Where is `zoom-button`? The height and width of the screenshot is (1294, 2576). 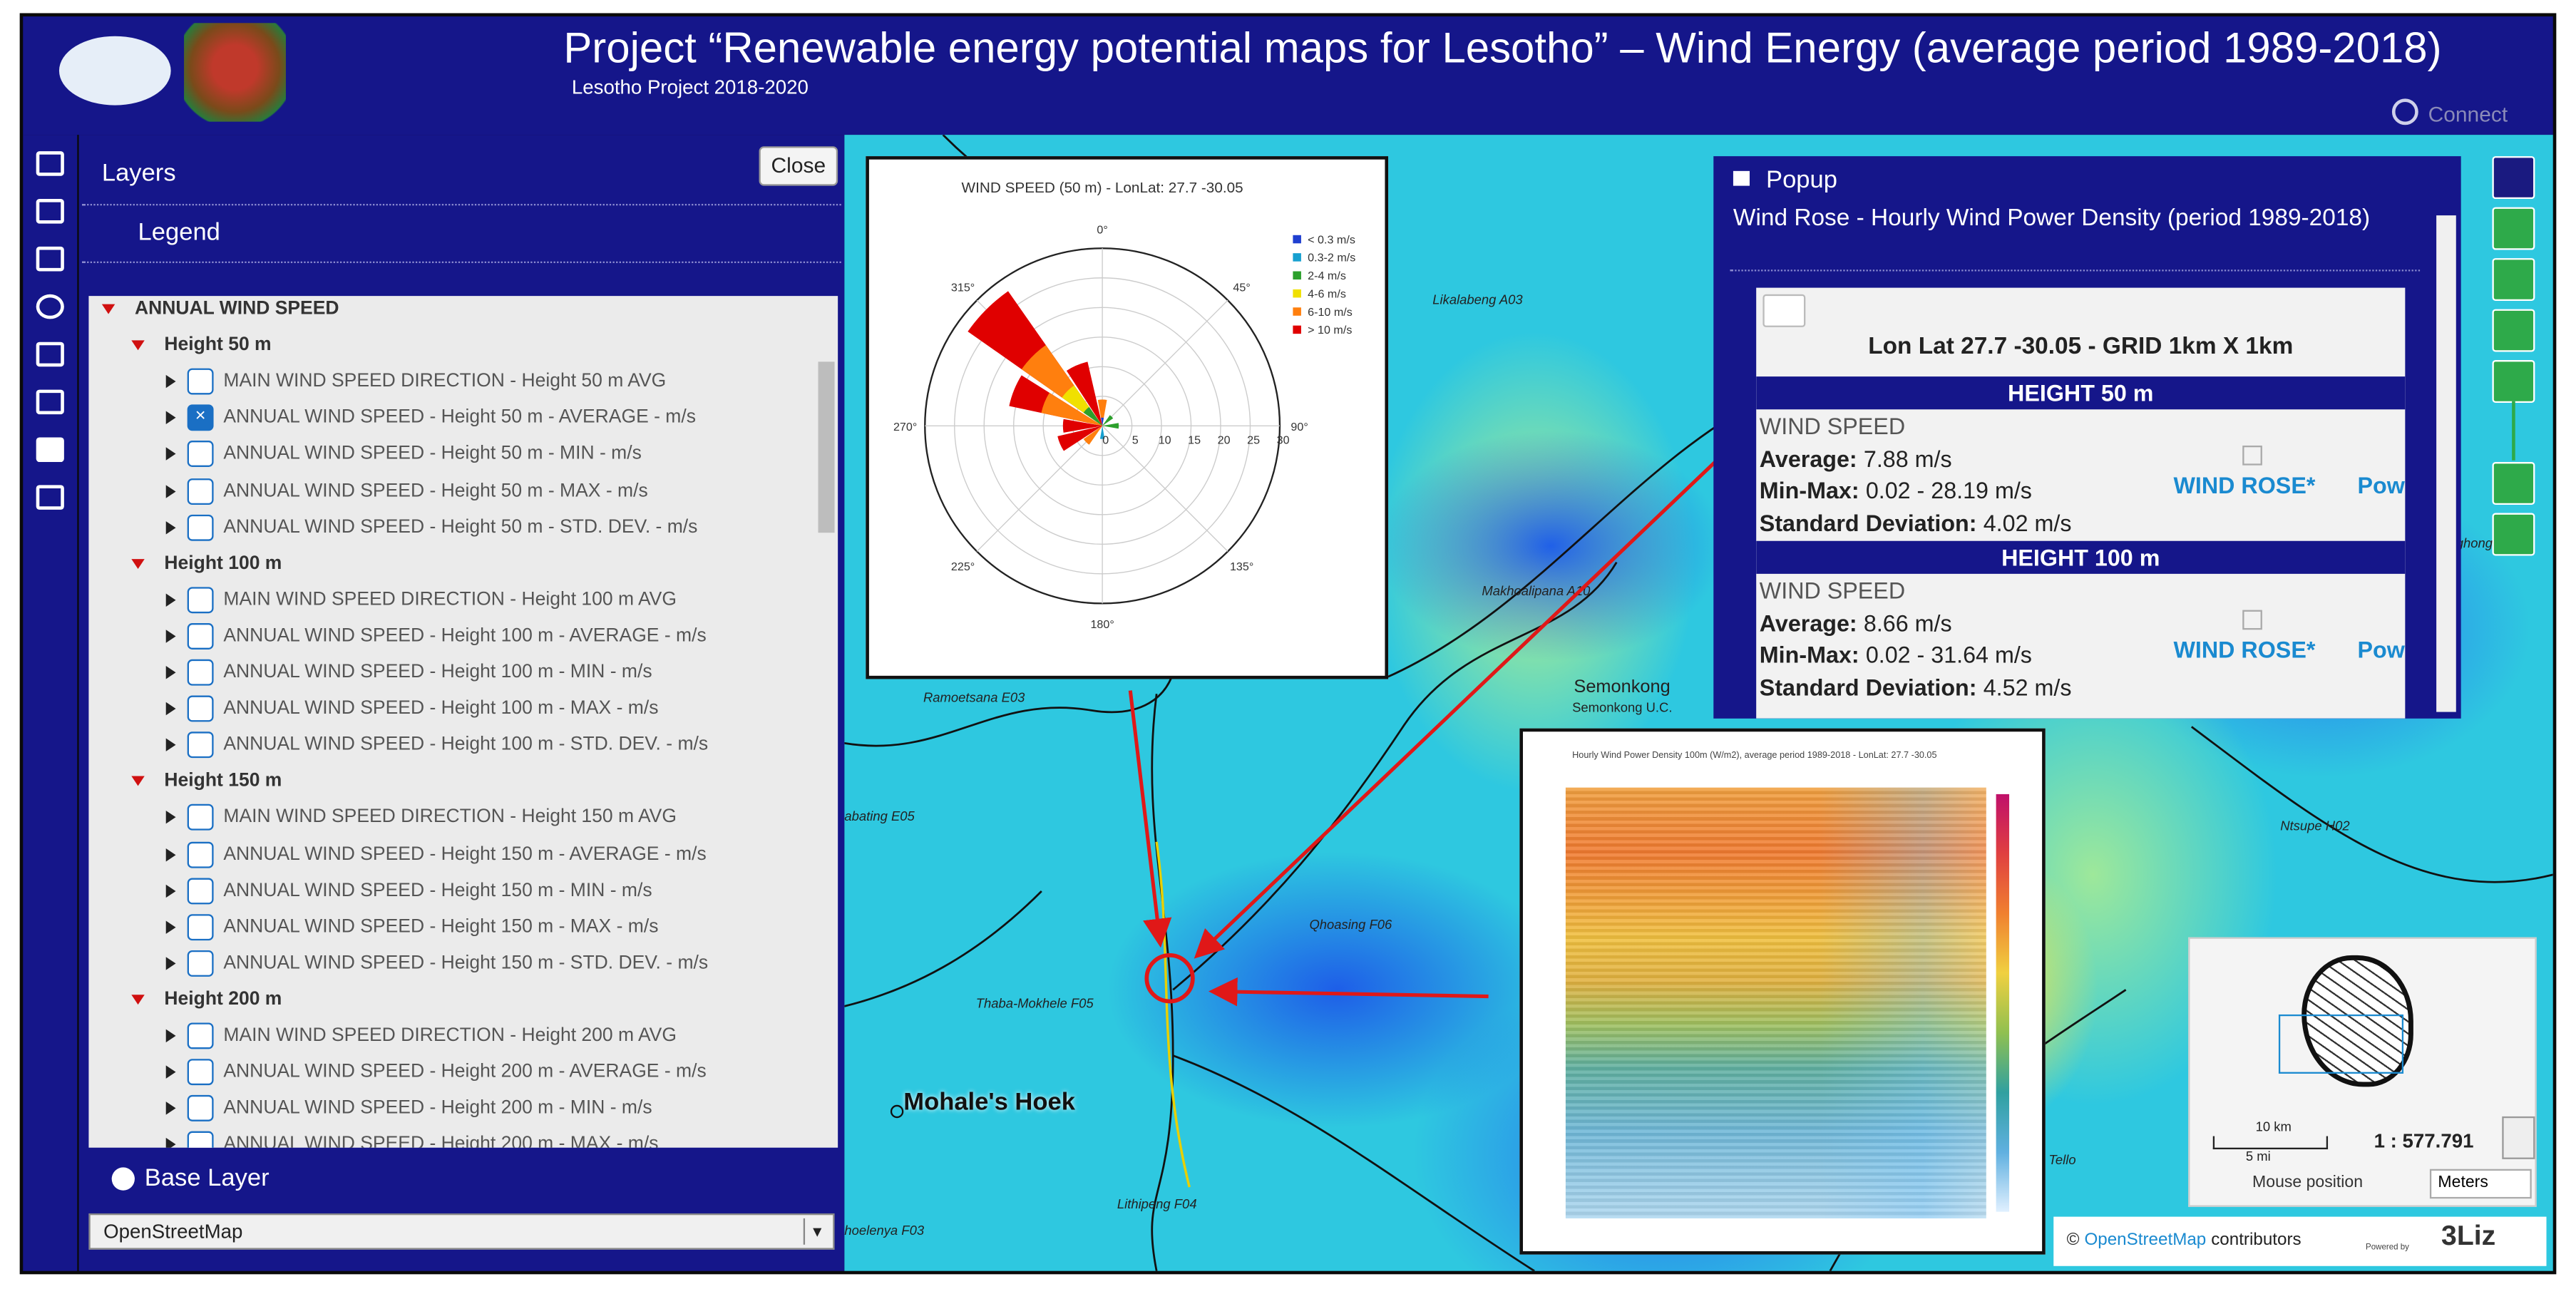
zoom-button is located at coordinates (1784, 310).